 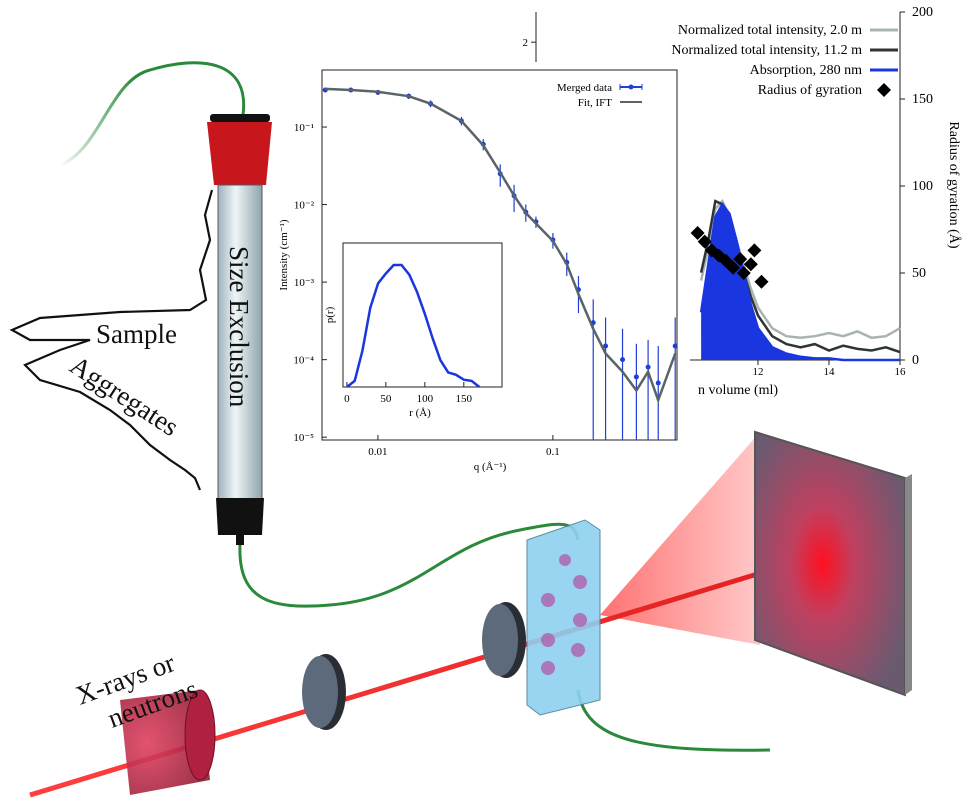 I want to click on x-tick-label: 0.01, so click(x=377, y=452).